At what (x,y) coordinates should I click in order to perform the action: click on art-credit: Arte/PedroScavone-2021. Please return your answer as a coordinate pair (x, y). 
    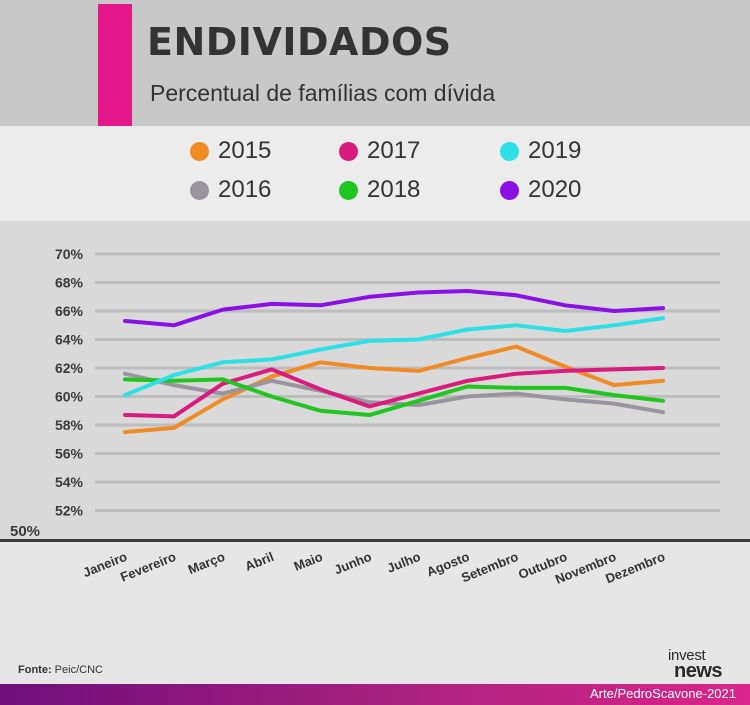
    Looking at the image, I should click on (663, 693).